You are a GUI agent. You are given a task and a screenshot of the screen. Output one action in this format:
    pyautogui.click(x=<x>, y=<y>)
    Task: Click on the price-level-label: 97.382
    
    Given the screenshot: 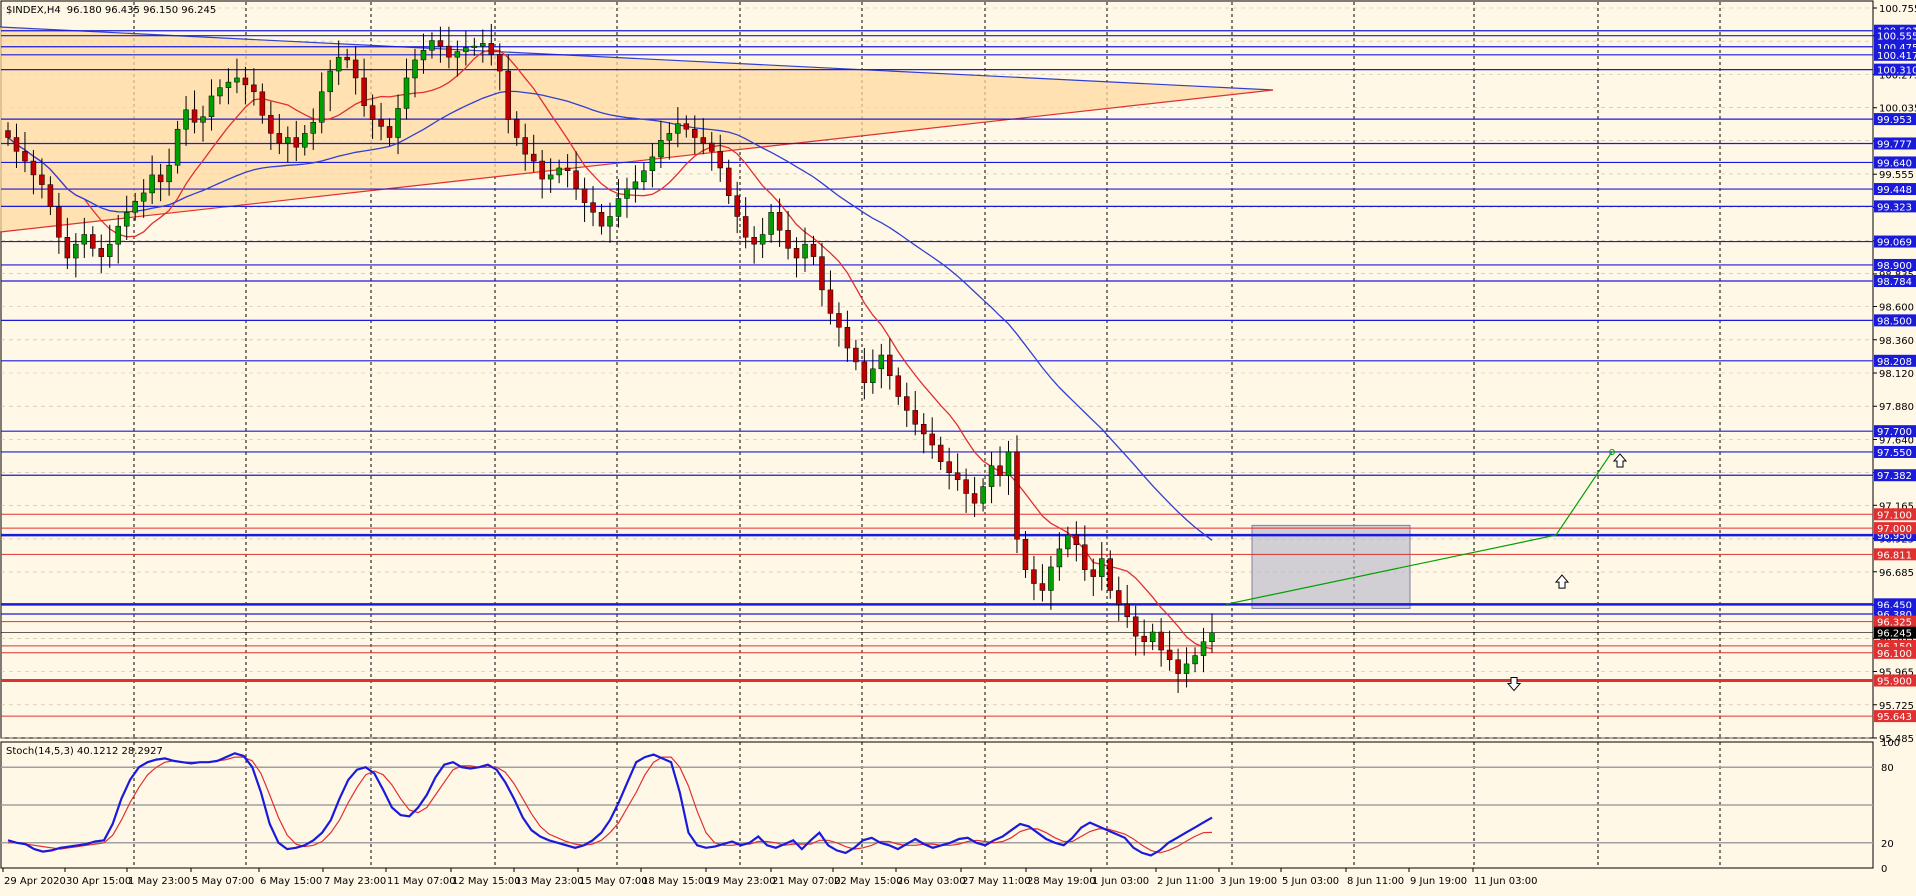 What is the action you would take?
    pyautogui.click(x=1895, y=475)
    